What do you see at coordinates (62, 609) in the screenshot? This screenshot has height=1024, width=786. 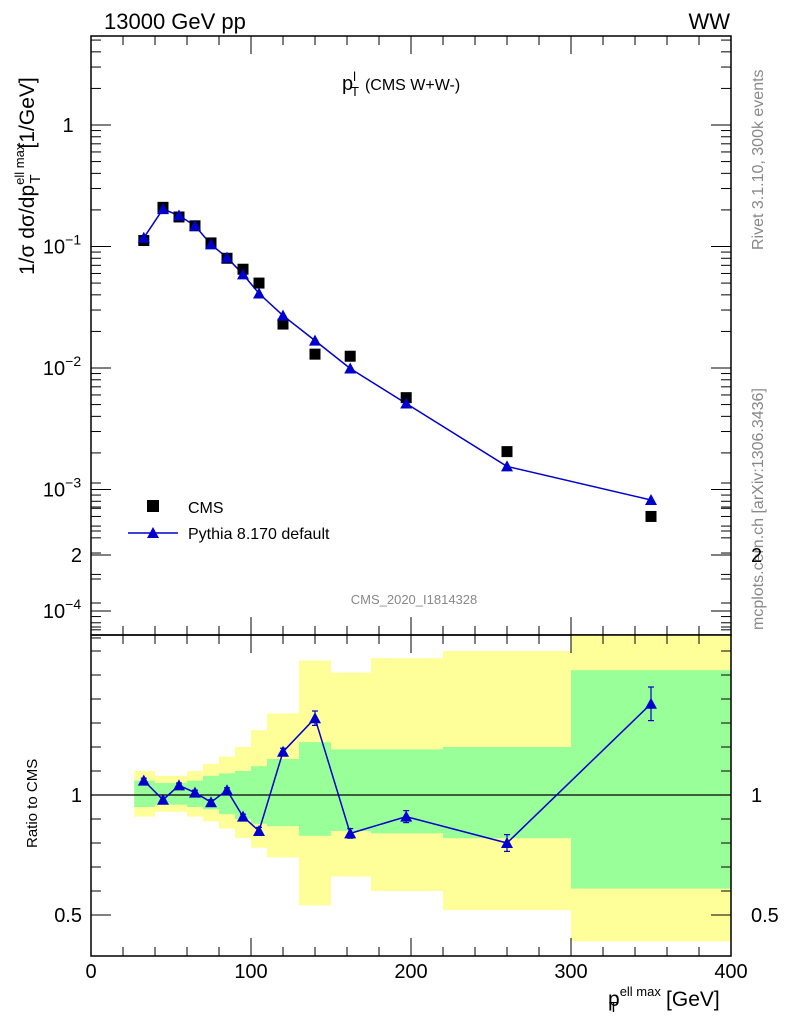 I see `y-tick-label: 10⁻⁴` at bounding box center [62, 609].